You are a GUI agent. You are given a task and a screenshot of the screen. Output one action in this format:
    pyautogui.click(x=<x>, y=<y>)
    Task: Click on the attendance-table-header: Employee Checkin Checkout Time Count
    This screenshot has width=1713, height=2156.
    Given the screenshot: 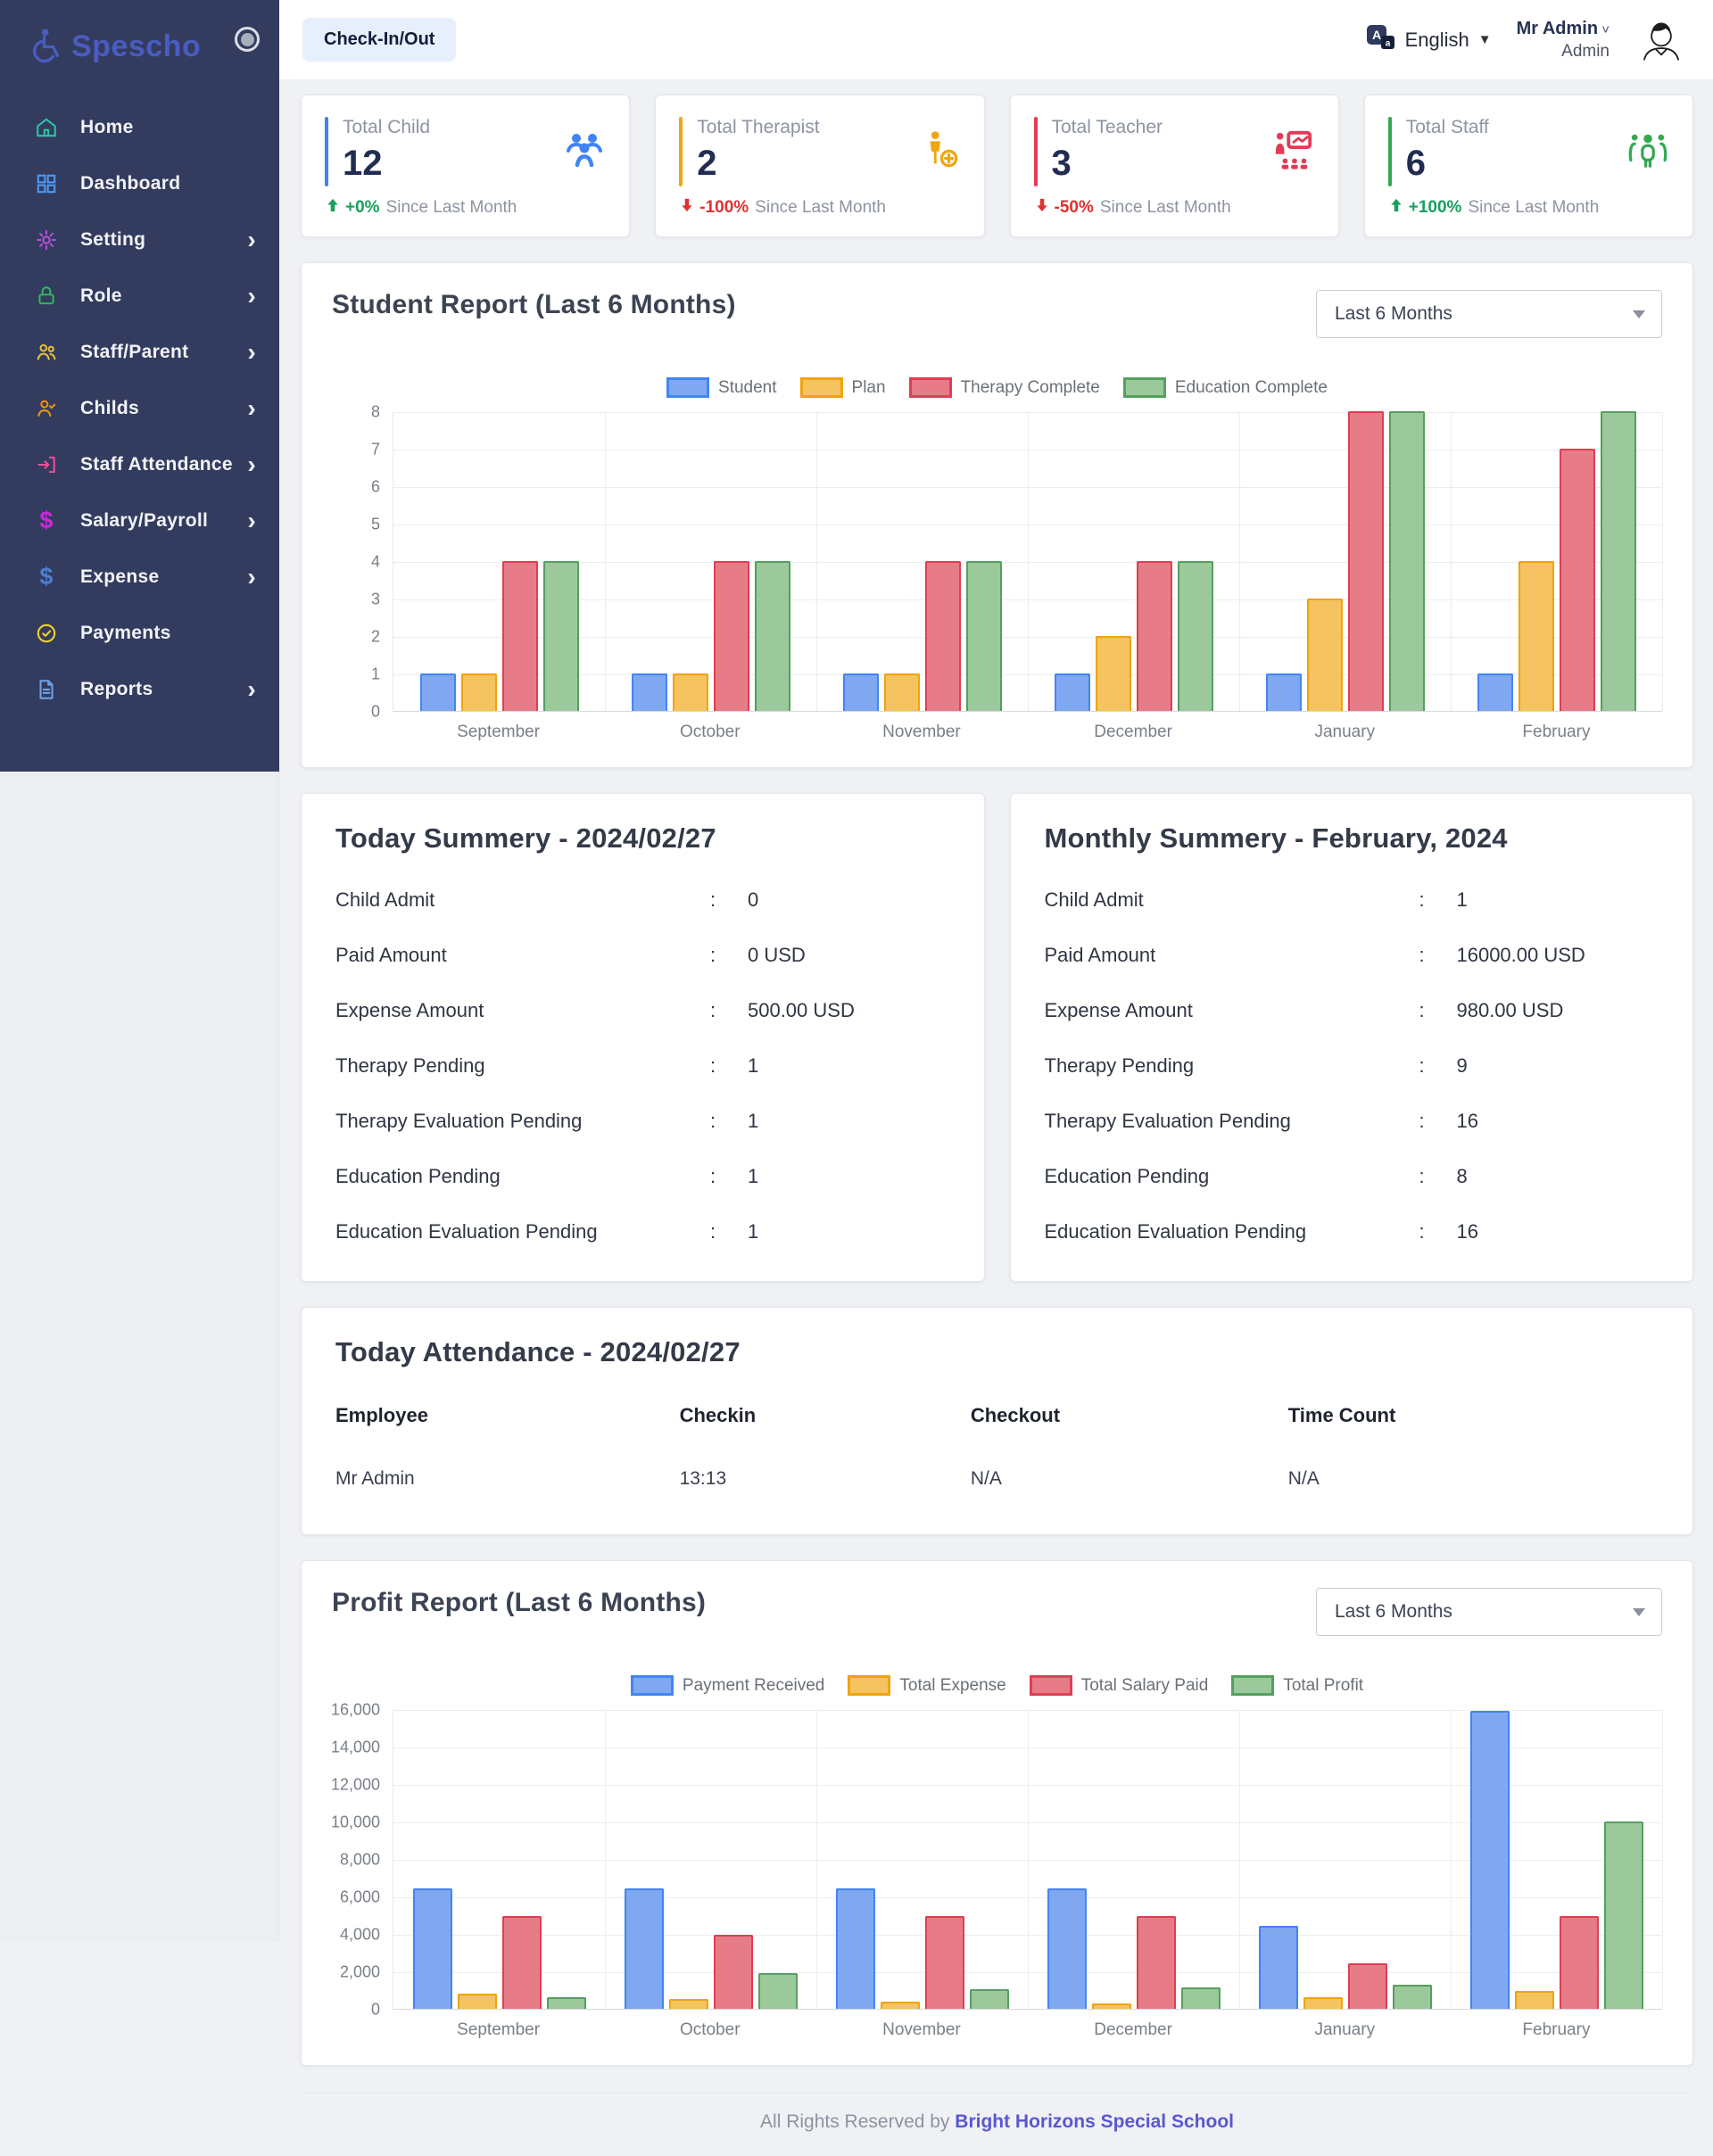 What is the action you would take?
    pyautogui.click(x=865, y=1415)
    